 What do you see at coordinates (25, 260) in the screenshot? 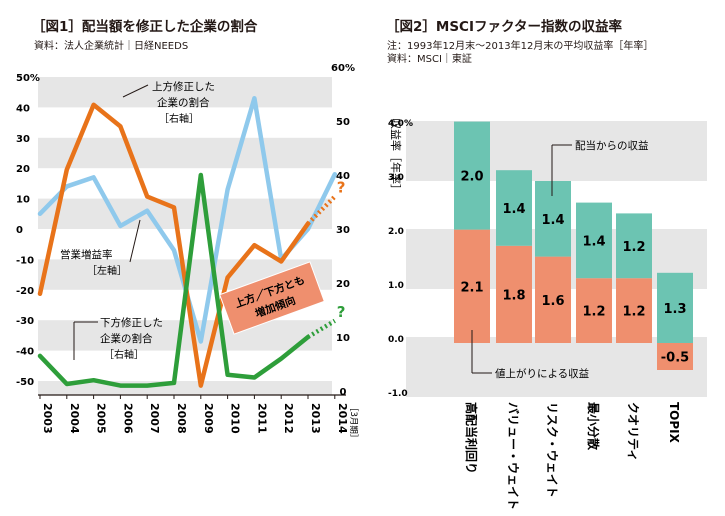
I see `left-axis-tick-label: -10` at bounding box center [25, 260].